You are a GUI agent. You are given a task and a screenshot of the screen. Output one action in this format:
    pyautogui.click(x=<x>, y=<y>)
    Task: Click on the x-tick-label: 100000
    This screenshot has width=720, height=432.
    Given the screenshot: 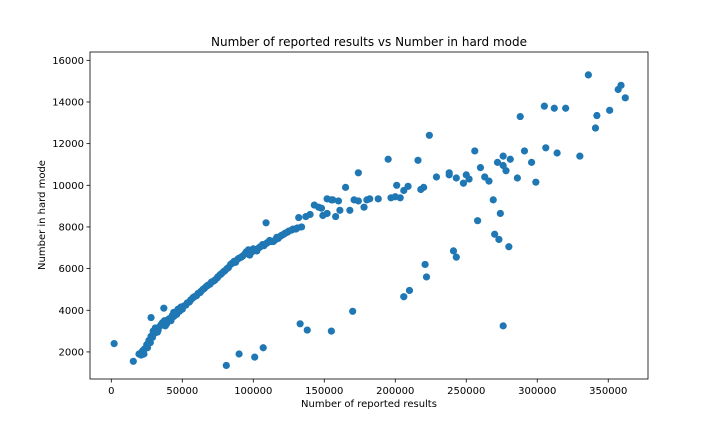 What is the action you would take?
    pyautogui.click(x=253, y=391)
    